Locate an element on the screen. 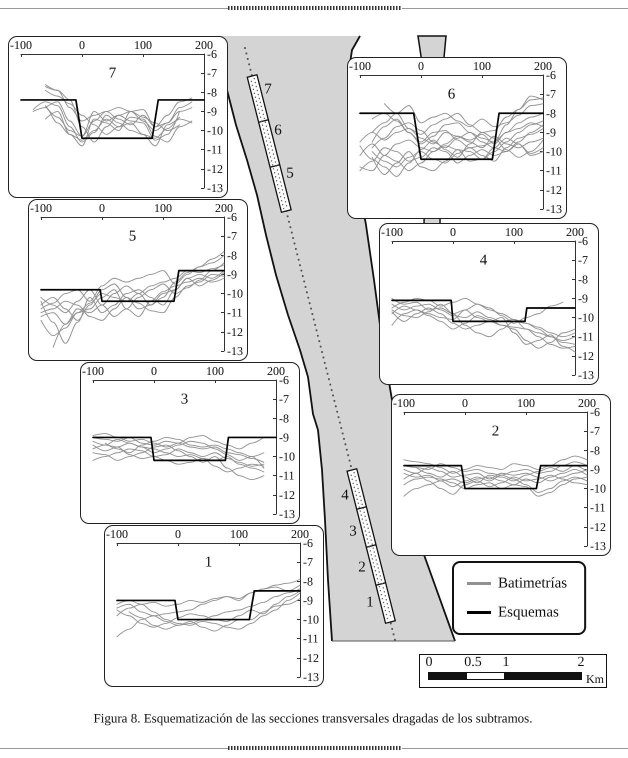 The height and width of the screenshot is (758, 628). legend-label: Esquemas is located at coordinates (528, 612).